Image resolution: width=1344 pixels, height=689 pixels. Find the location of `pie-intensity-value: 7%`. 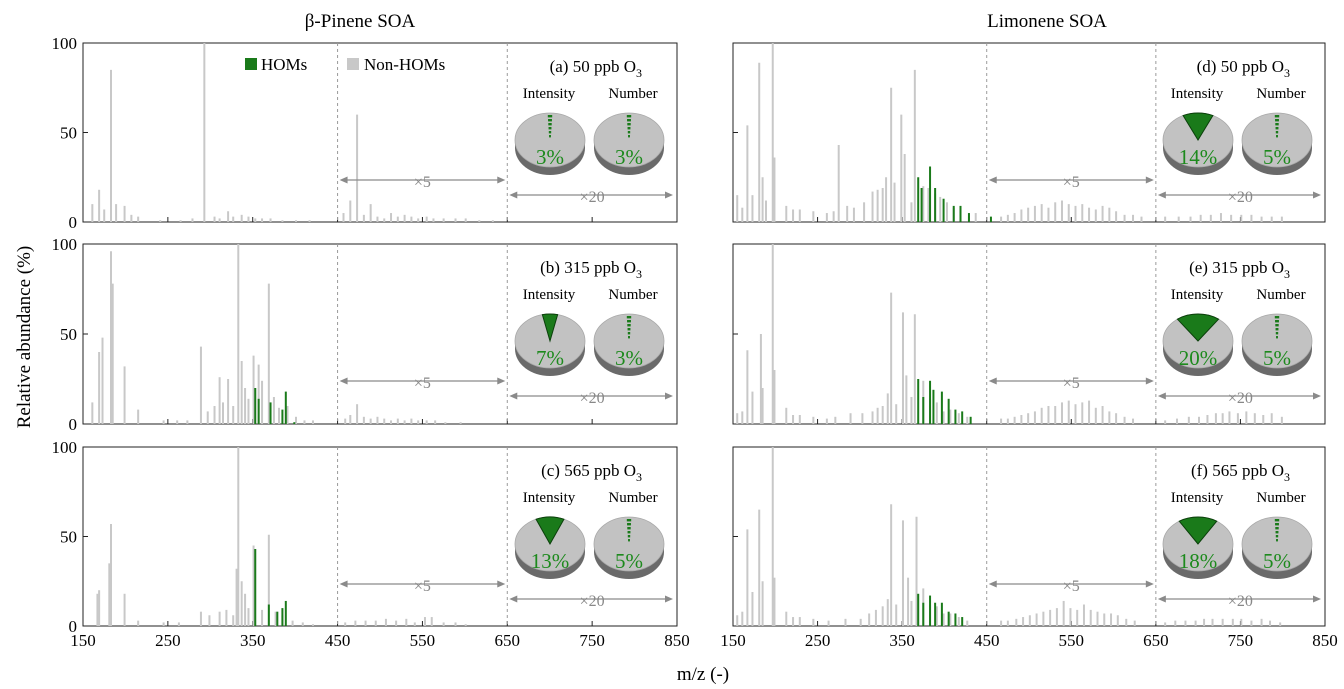

pie-intensity-value: 7% is located at coordinates (550, 358).